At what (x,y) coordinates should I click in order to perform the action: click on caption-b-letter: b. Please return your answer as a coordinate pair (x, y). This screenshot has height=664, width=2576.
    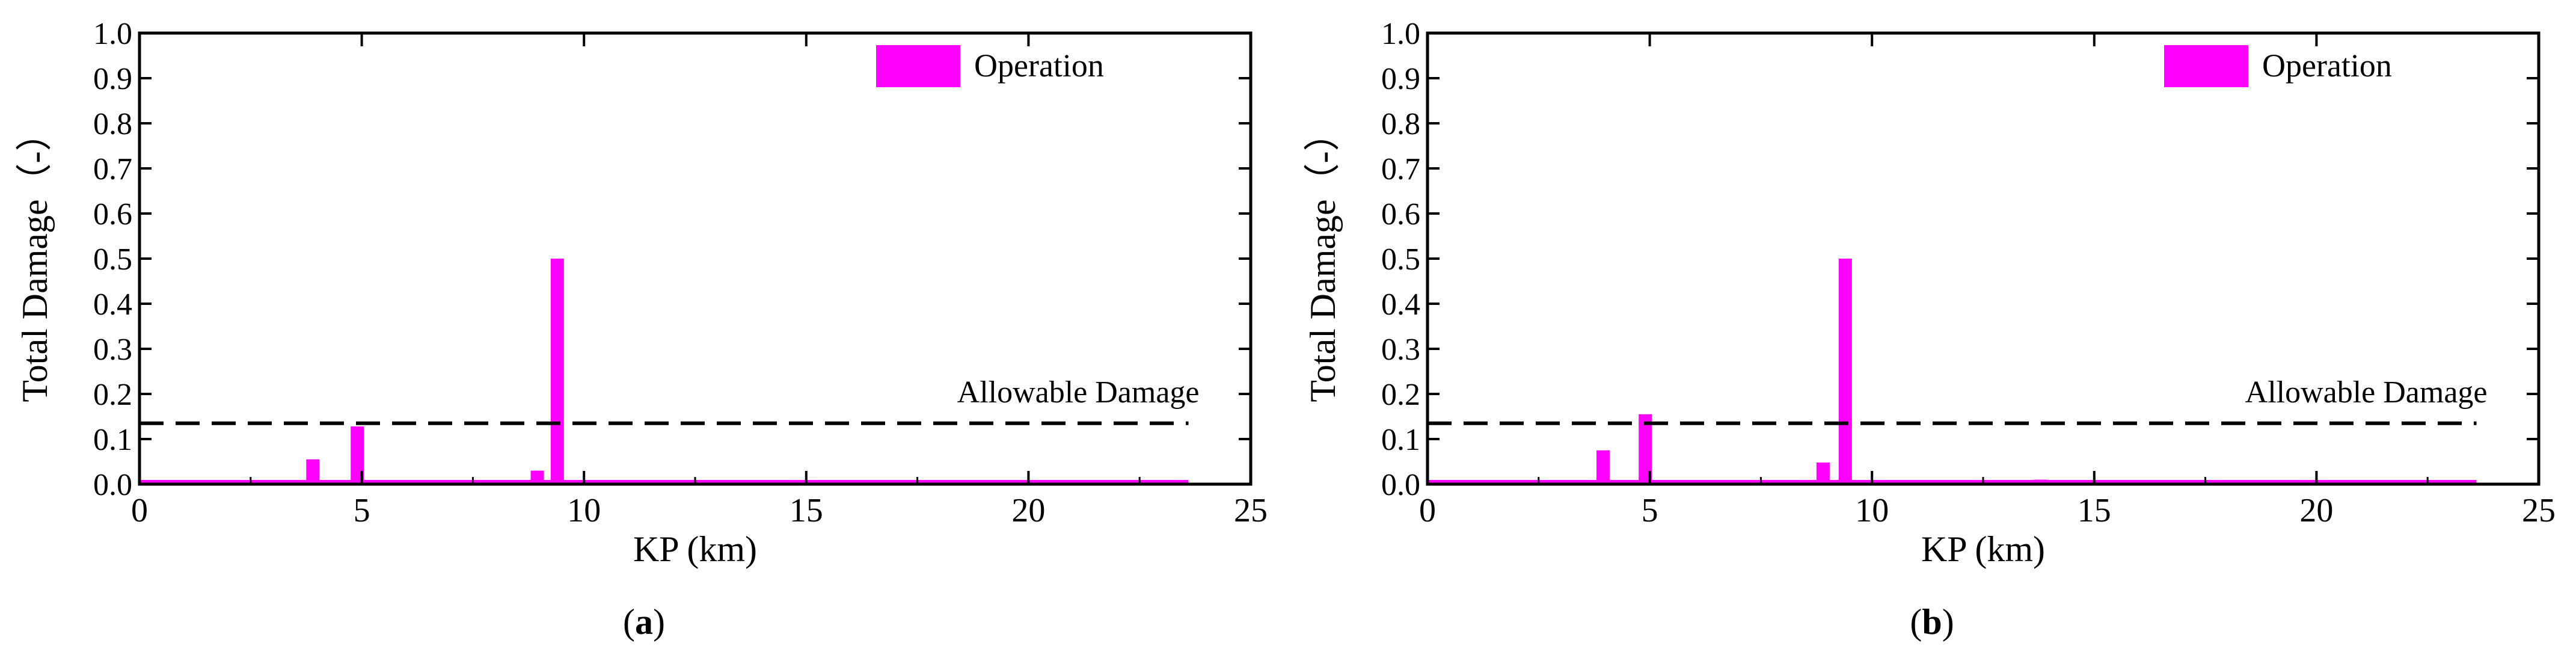
    Looking at the image, I should click on (1932, 622).